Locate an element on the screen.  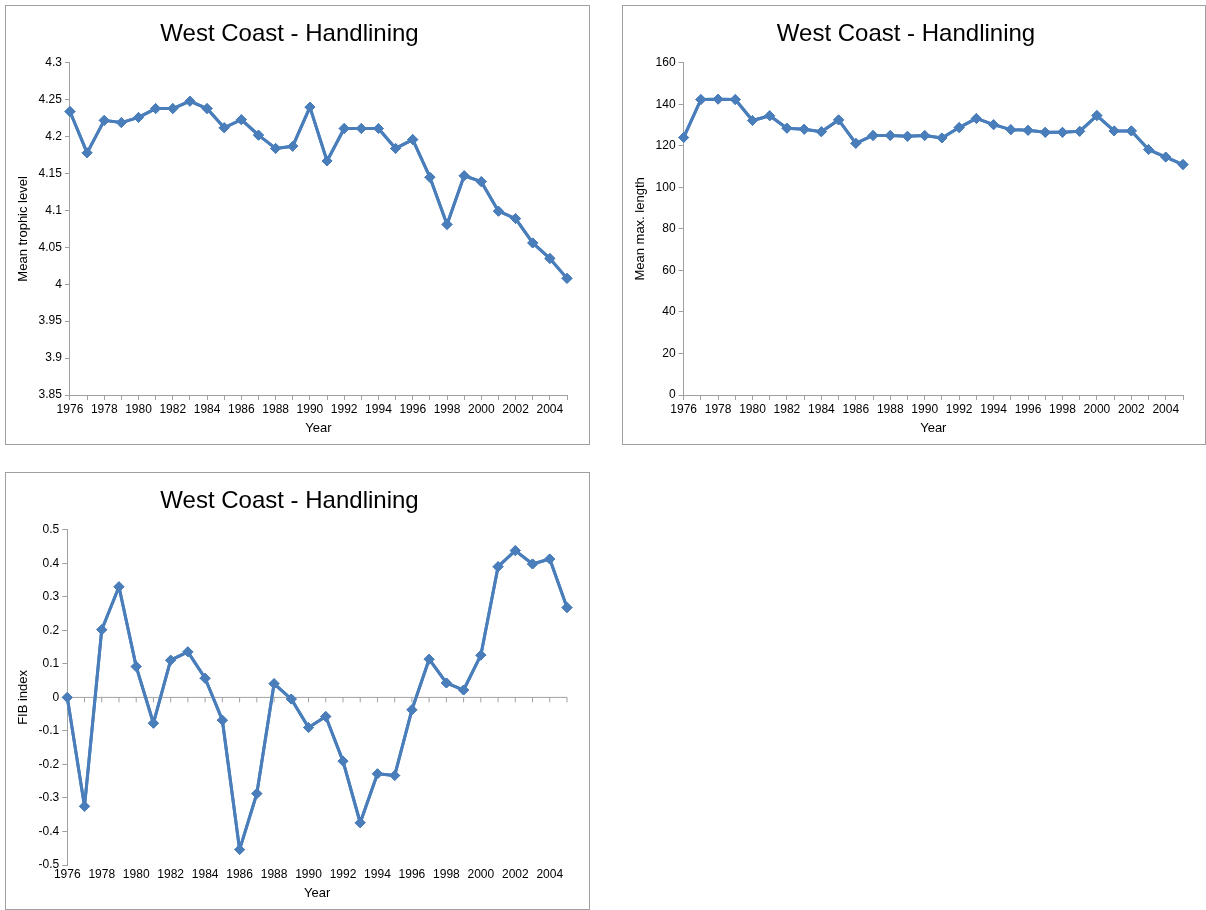
y-tick-label: 3.9 is located at coordinates (54, 357).